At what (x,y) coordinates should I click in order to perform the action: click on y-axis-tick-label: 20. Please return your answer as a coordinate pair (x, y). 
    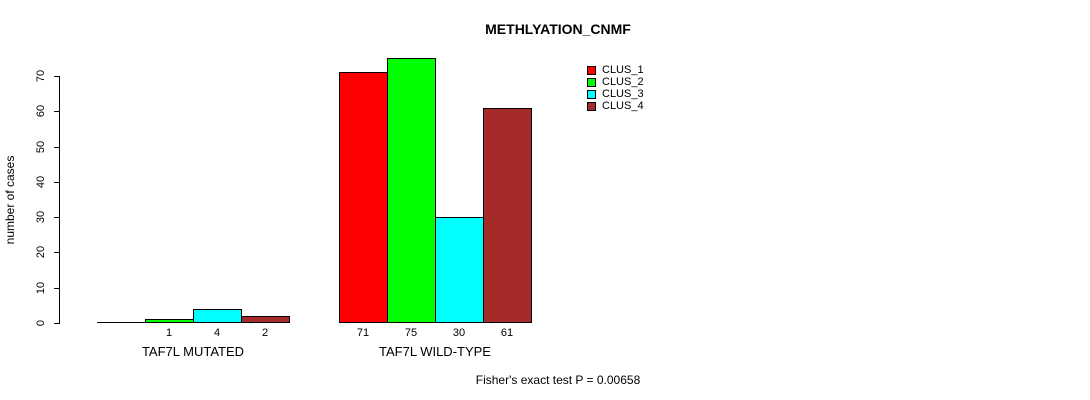
    Looking at the image, I should click on (41, 252).